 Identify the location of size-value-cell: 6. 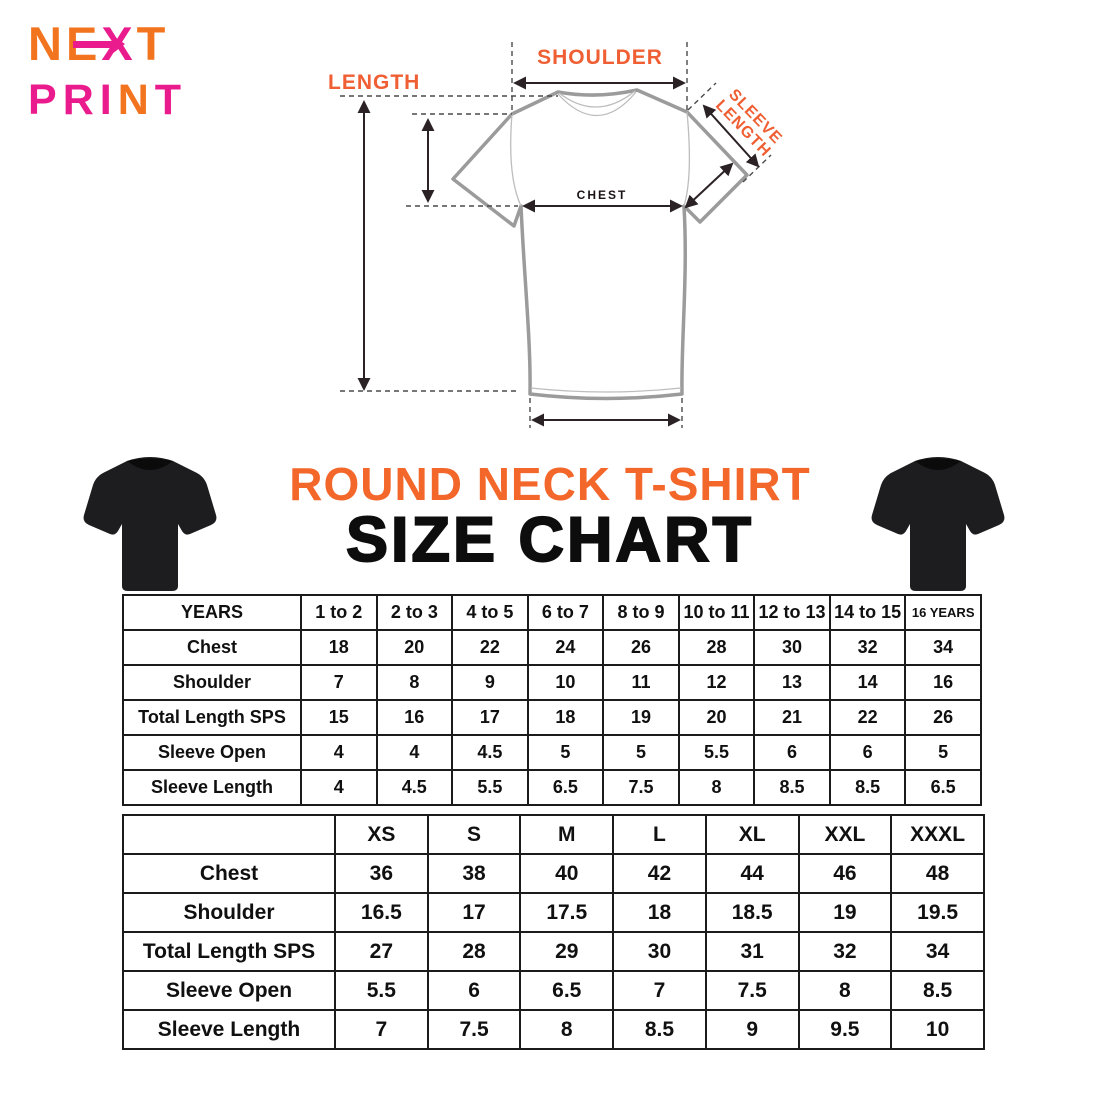
(792, 752).